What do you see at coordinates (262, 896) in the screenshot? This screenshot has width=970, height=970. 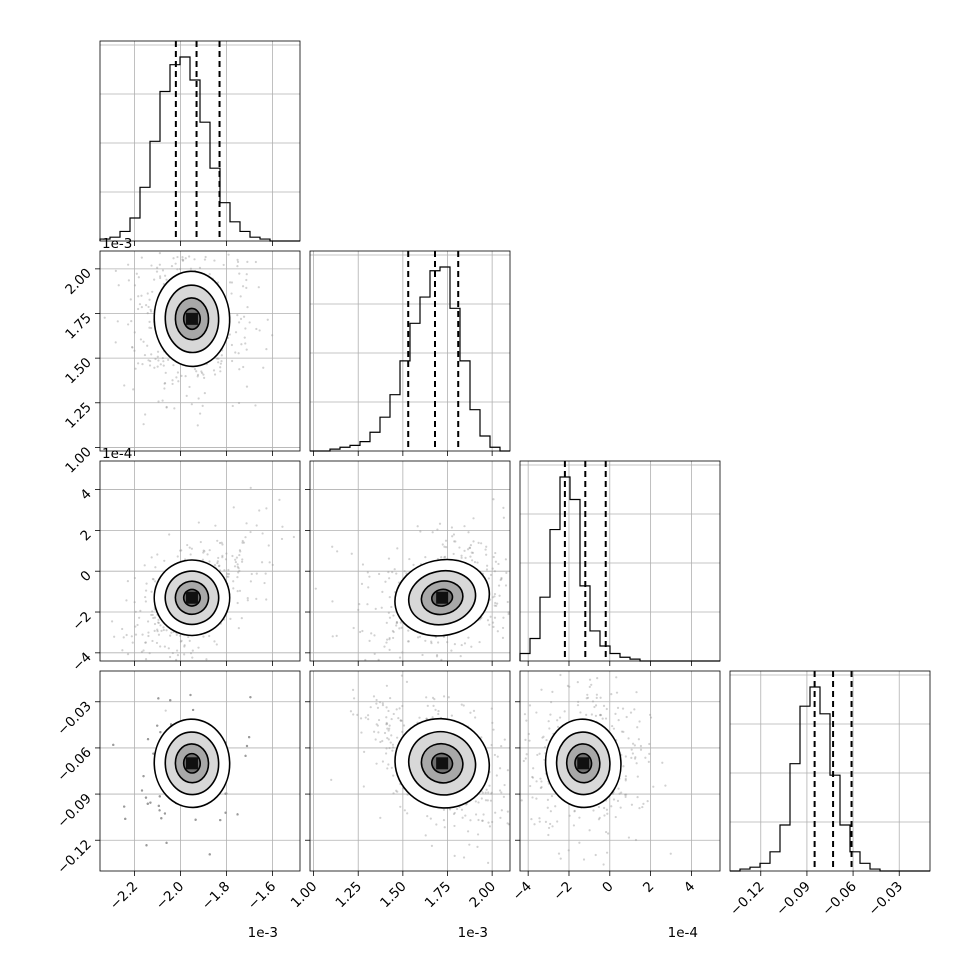 I see `x-tick-label: −1.6` at bounding box center [262, 896].